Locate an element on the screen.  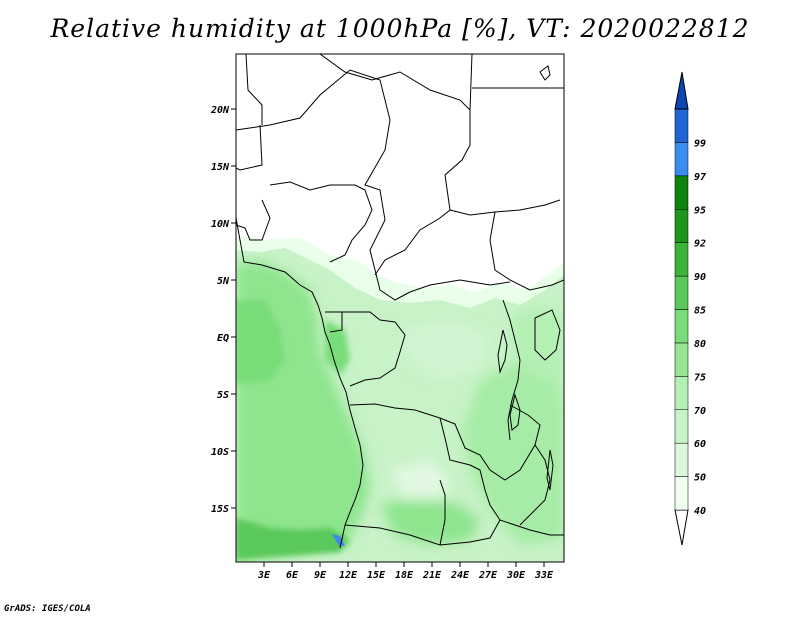
lat-label: 15N is located at coordinates (220, 167).